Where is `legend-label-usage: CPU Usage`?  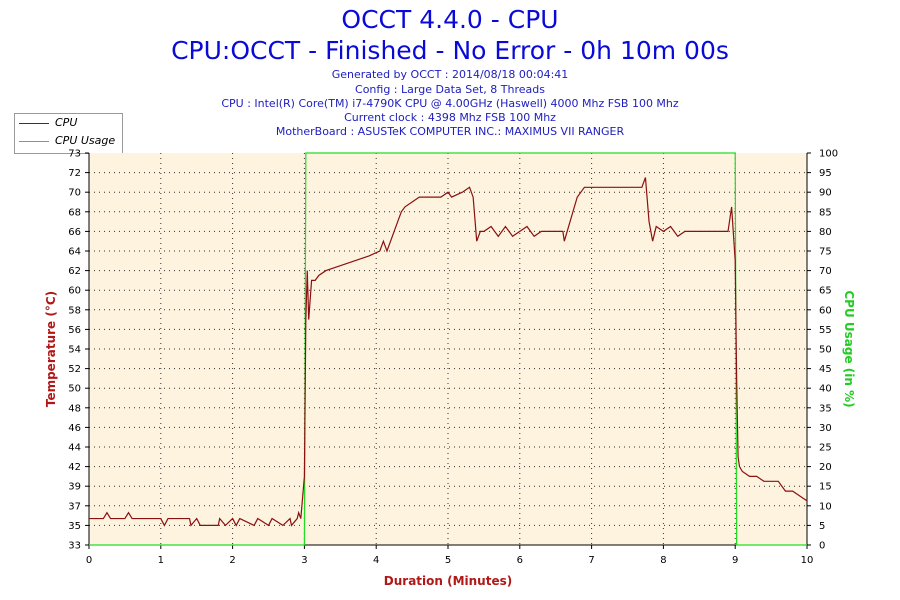
legend-label-usage: CPU Usage is located at coordinates (85, 140).